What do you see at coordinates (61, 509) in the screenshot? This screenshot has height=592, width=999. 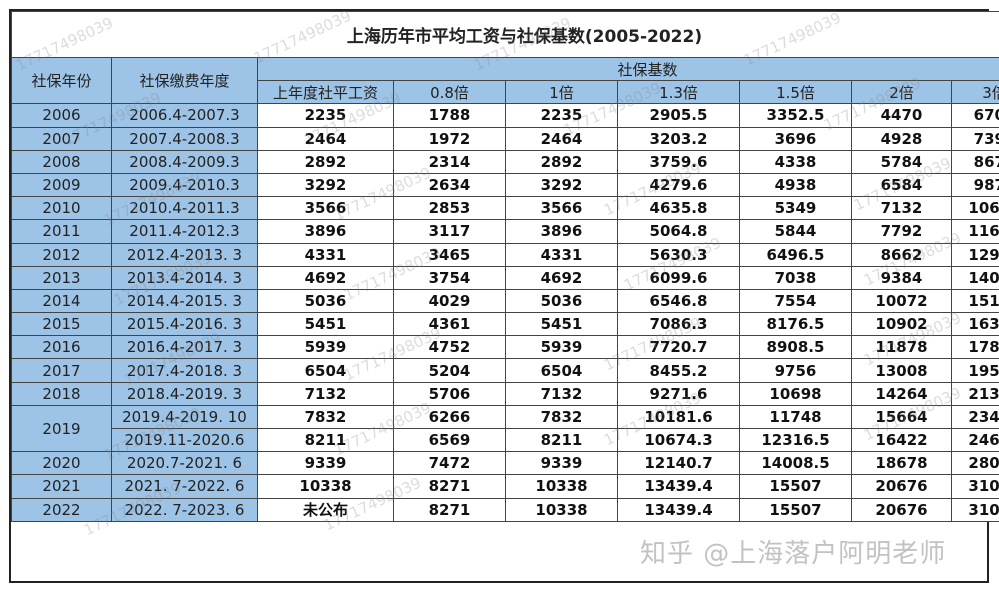 I see `year-cell: 2022` at bounding box center [61, 509].